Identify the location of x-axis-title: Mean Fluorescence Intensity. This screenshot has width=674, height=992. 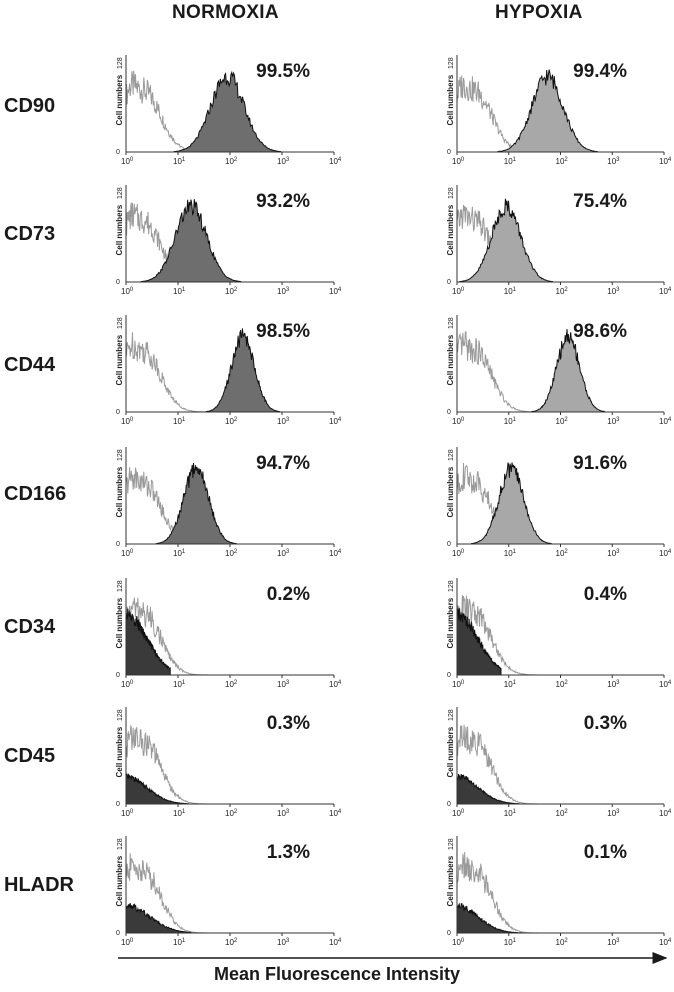
(337, 974).